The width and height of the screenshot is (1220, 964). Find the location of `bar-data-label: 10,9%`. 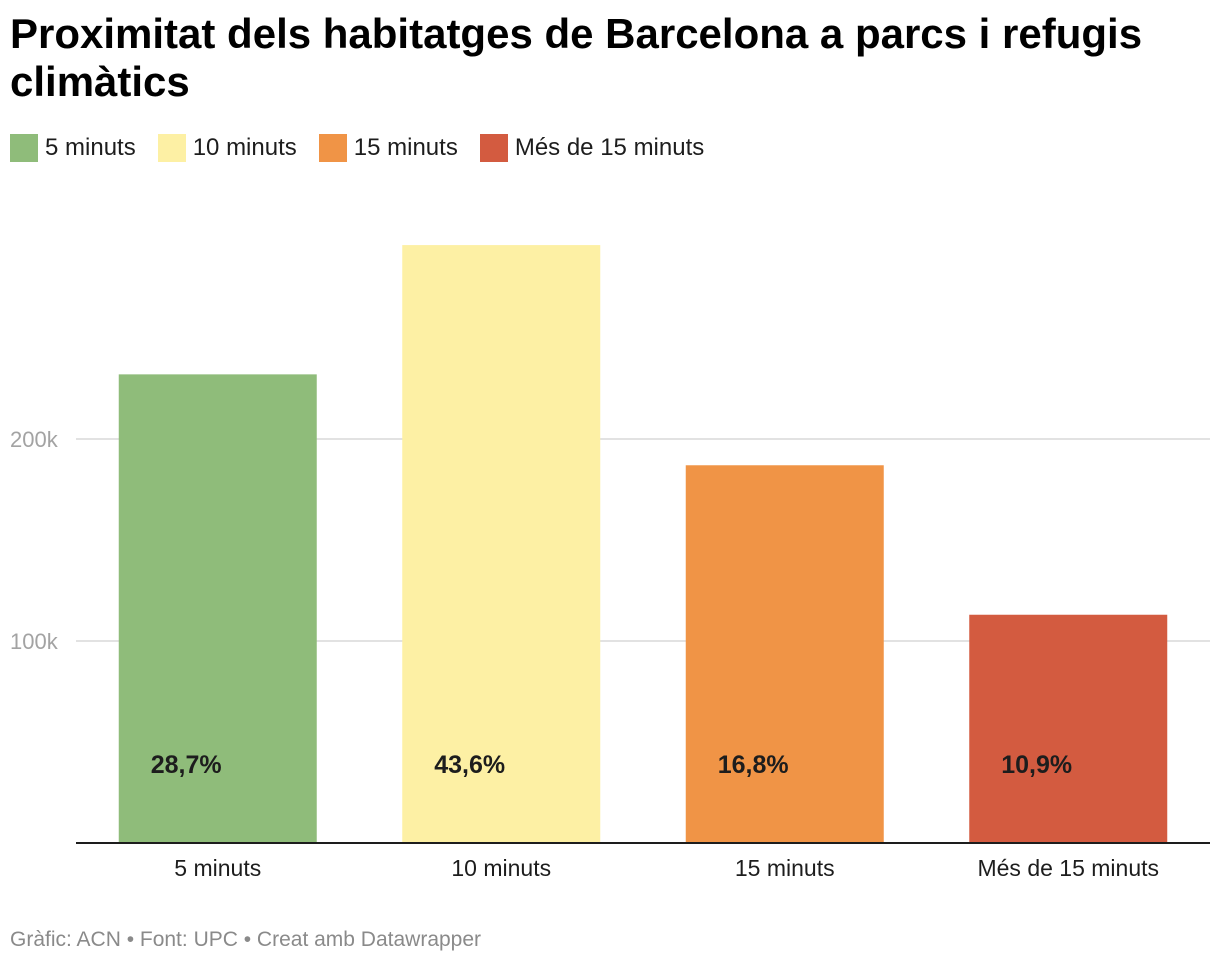

bar-data-label: 10,9% is located at coordinates (1036, 765).